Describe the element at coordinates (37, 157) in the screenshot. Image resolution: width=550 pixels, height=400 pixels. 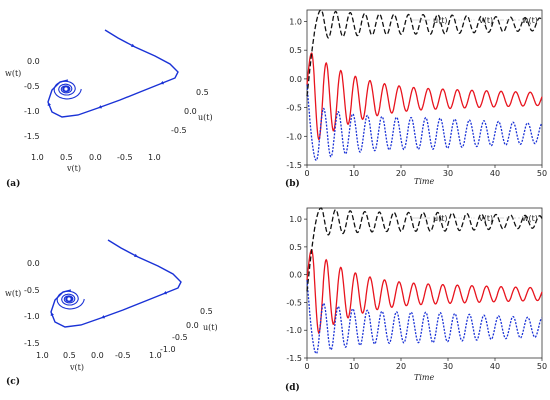
I see `v-tick-a-0: 1.0` at that location.